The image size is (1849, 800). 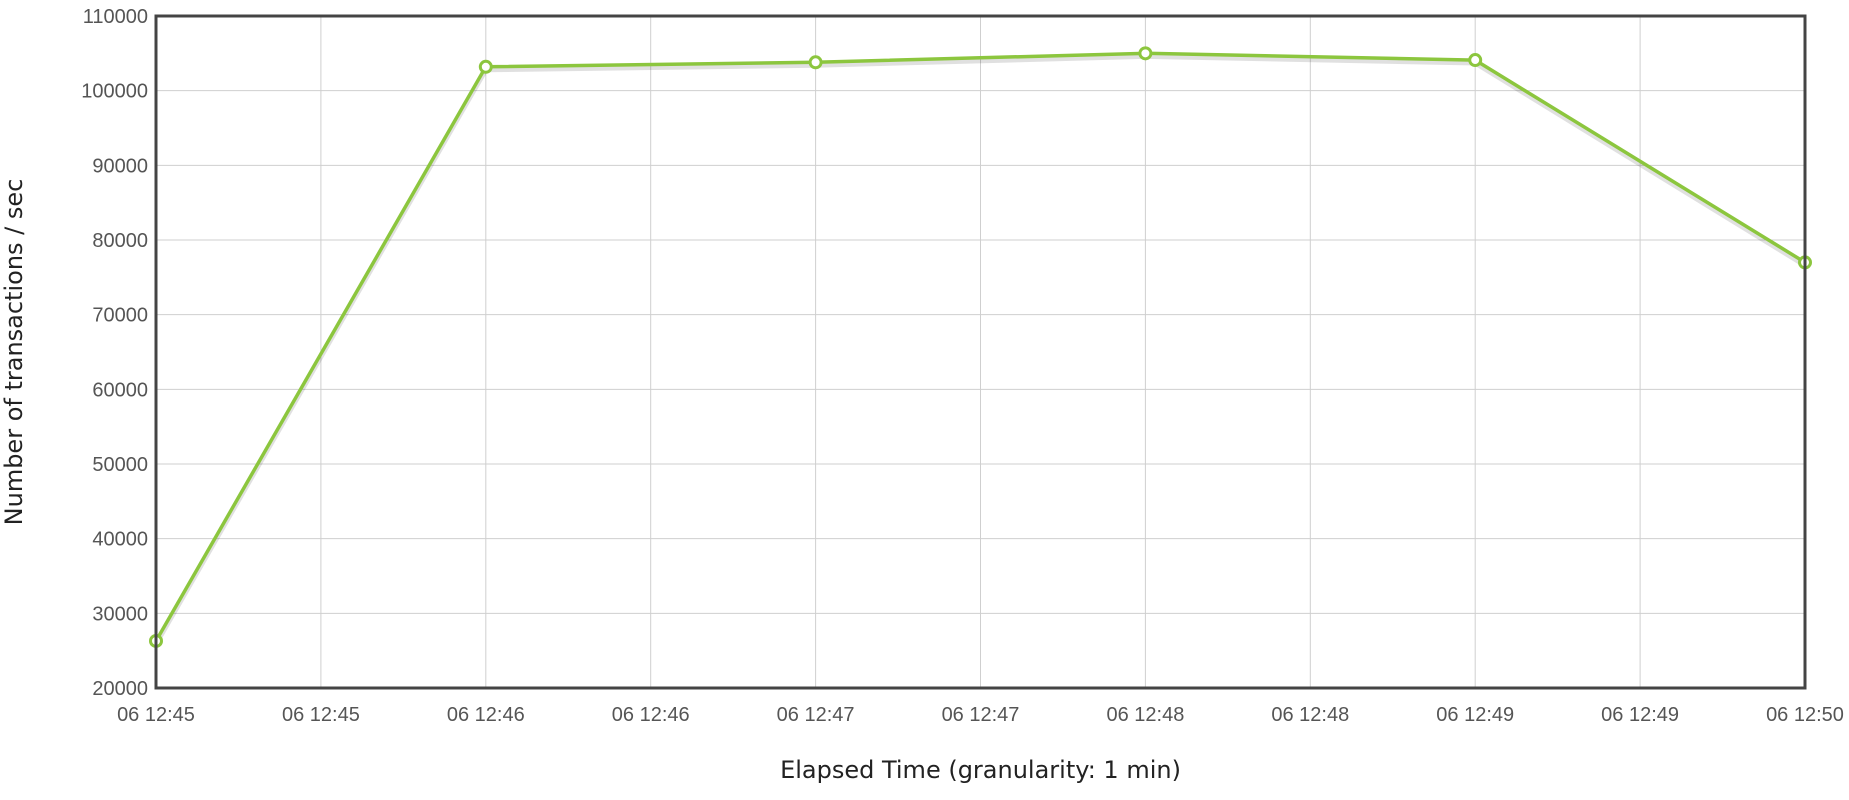 What do you see at coordinates (120, 390) in the screenshot?
I see `y-tick-label: 60000` at bounding box center [120, 390].